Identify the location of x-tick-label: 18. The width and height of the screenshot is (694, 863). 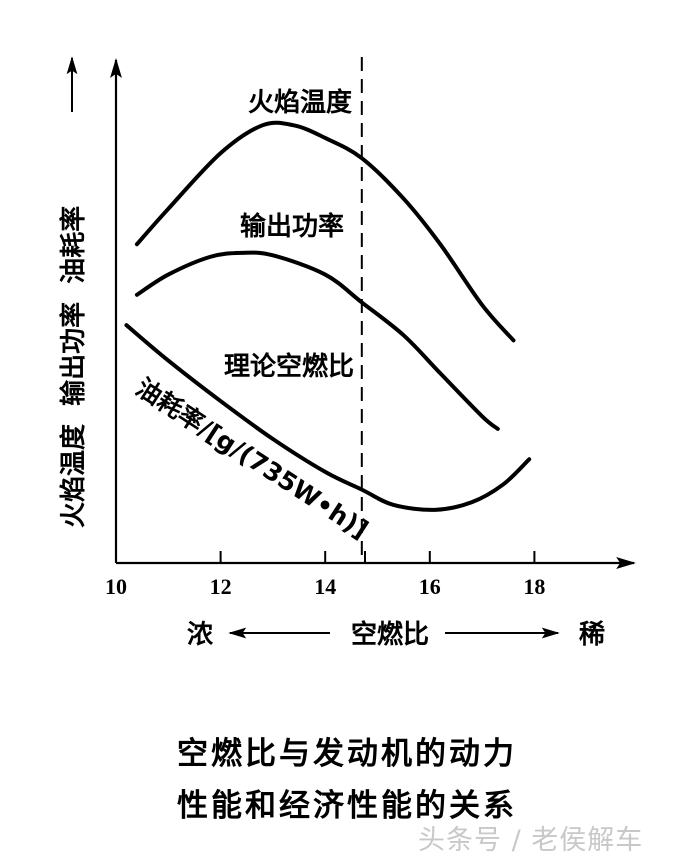
(534, 586).